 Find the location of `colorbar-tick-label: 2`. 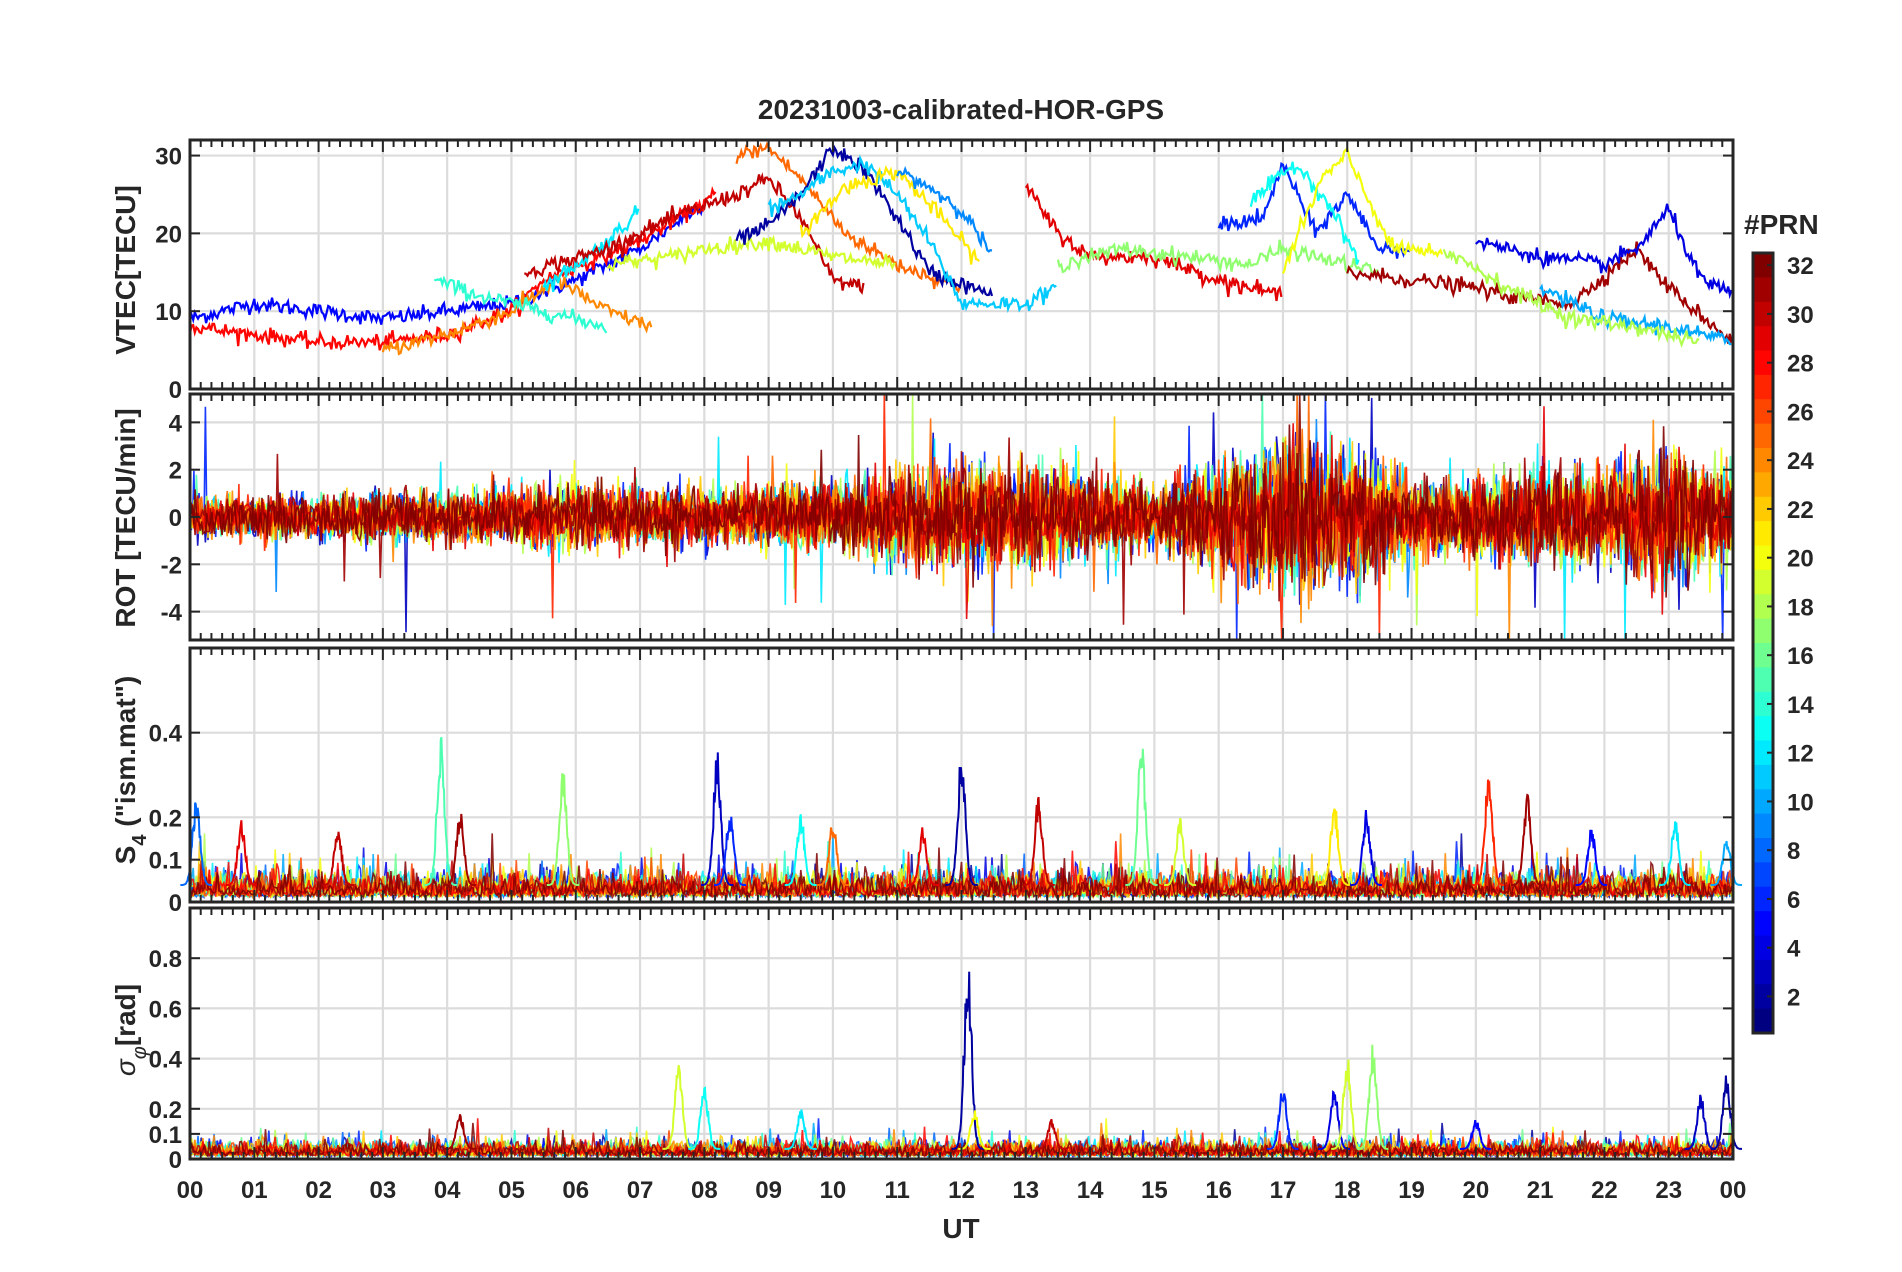

colorbar-tick-label: 2 is located at coordinates (1793, 997).